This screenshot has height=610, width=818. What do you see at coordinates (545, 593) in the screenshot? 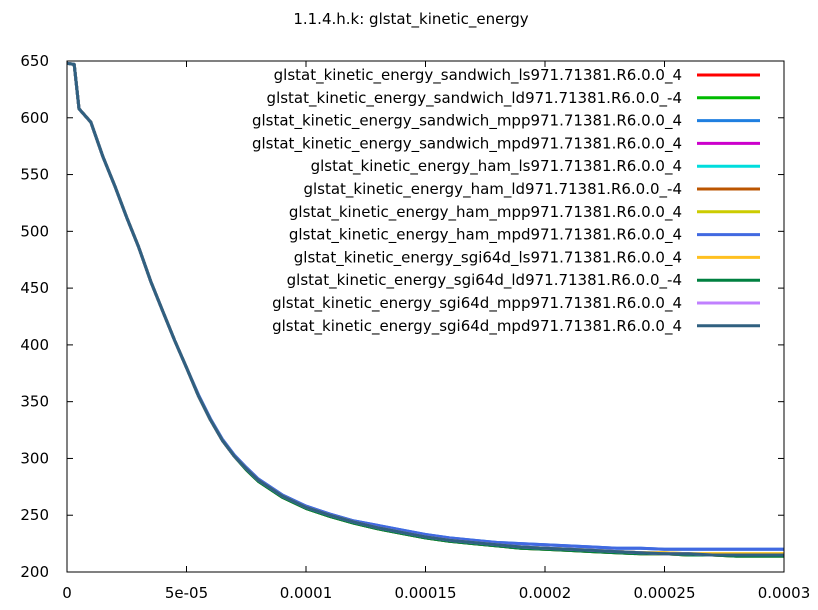
I see `x-tick-label: 0.0002` at bounding box center [545, 593].